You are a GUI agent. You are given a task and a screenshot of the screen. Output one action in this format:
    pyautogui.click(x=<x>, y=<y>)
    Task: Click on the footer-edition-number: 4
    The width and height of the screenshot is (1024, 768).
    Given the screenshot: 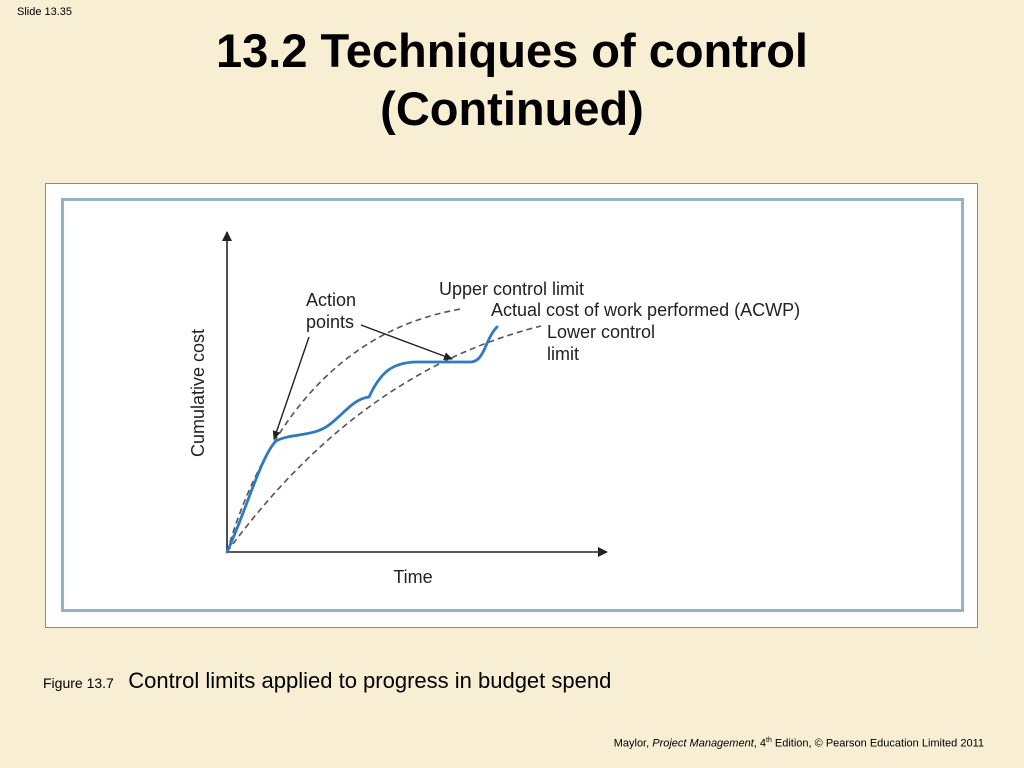 What is the action you would take?
    pyautogui.click(x=762, y=743)
    